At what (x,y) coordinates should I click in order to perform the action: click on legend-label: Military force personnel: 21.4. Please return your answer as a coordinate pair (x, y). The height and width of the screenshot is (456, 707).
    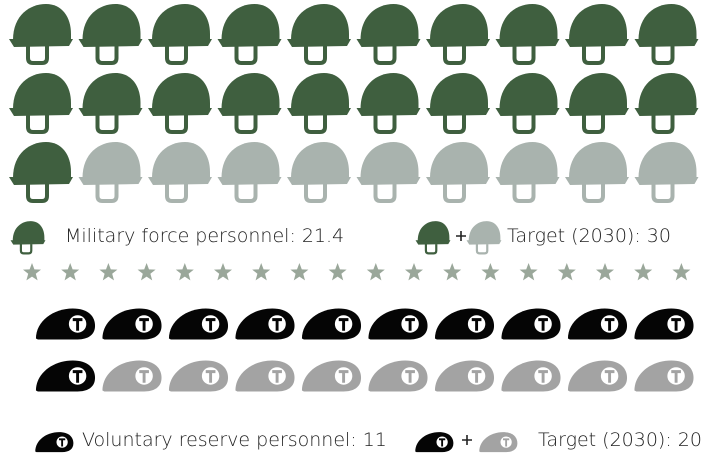
    Looking at the image, I should click on (204, 236).